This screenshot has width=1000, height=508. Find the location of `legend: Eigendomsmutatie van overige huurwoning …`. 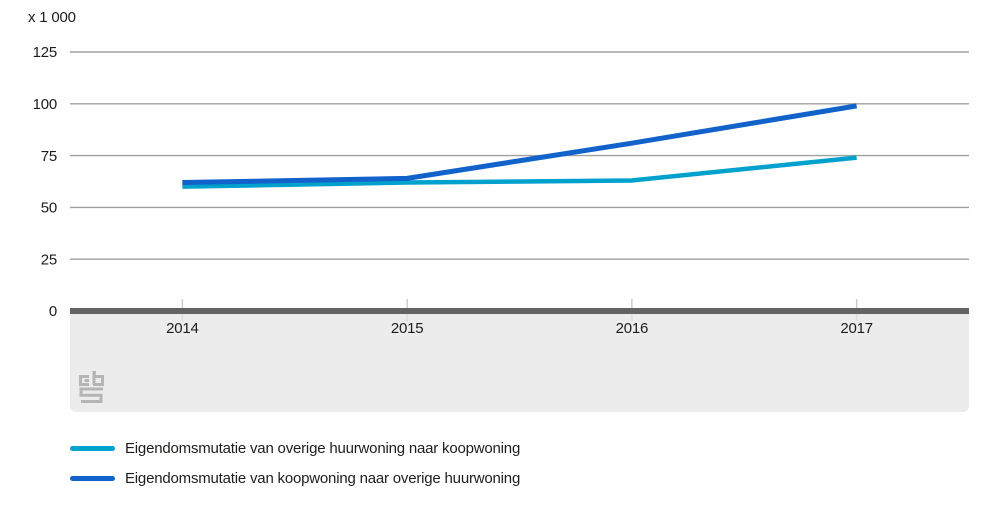

legend: Eigendomsmutatie van overige huurwoning … is located at coordinates (295, 463).